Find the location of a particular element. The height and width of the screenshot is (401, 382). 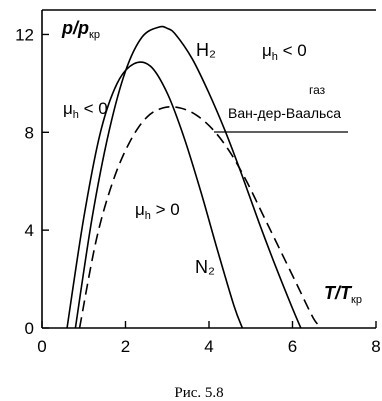

mu-lt-0-left: μh < 0 is located at coordinates (85, 110).